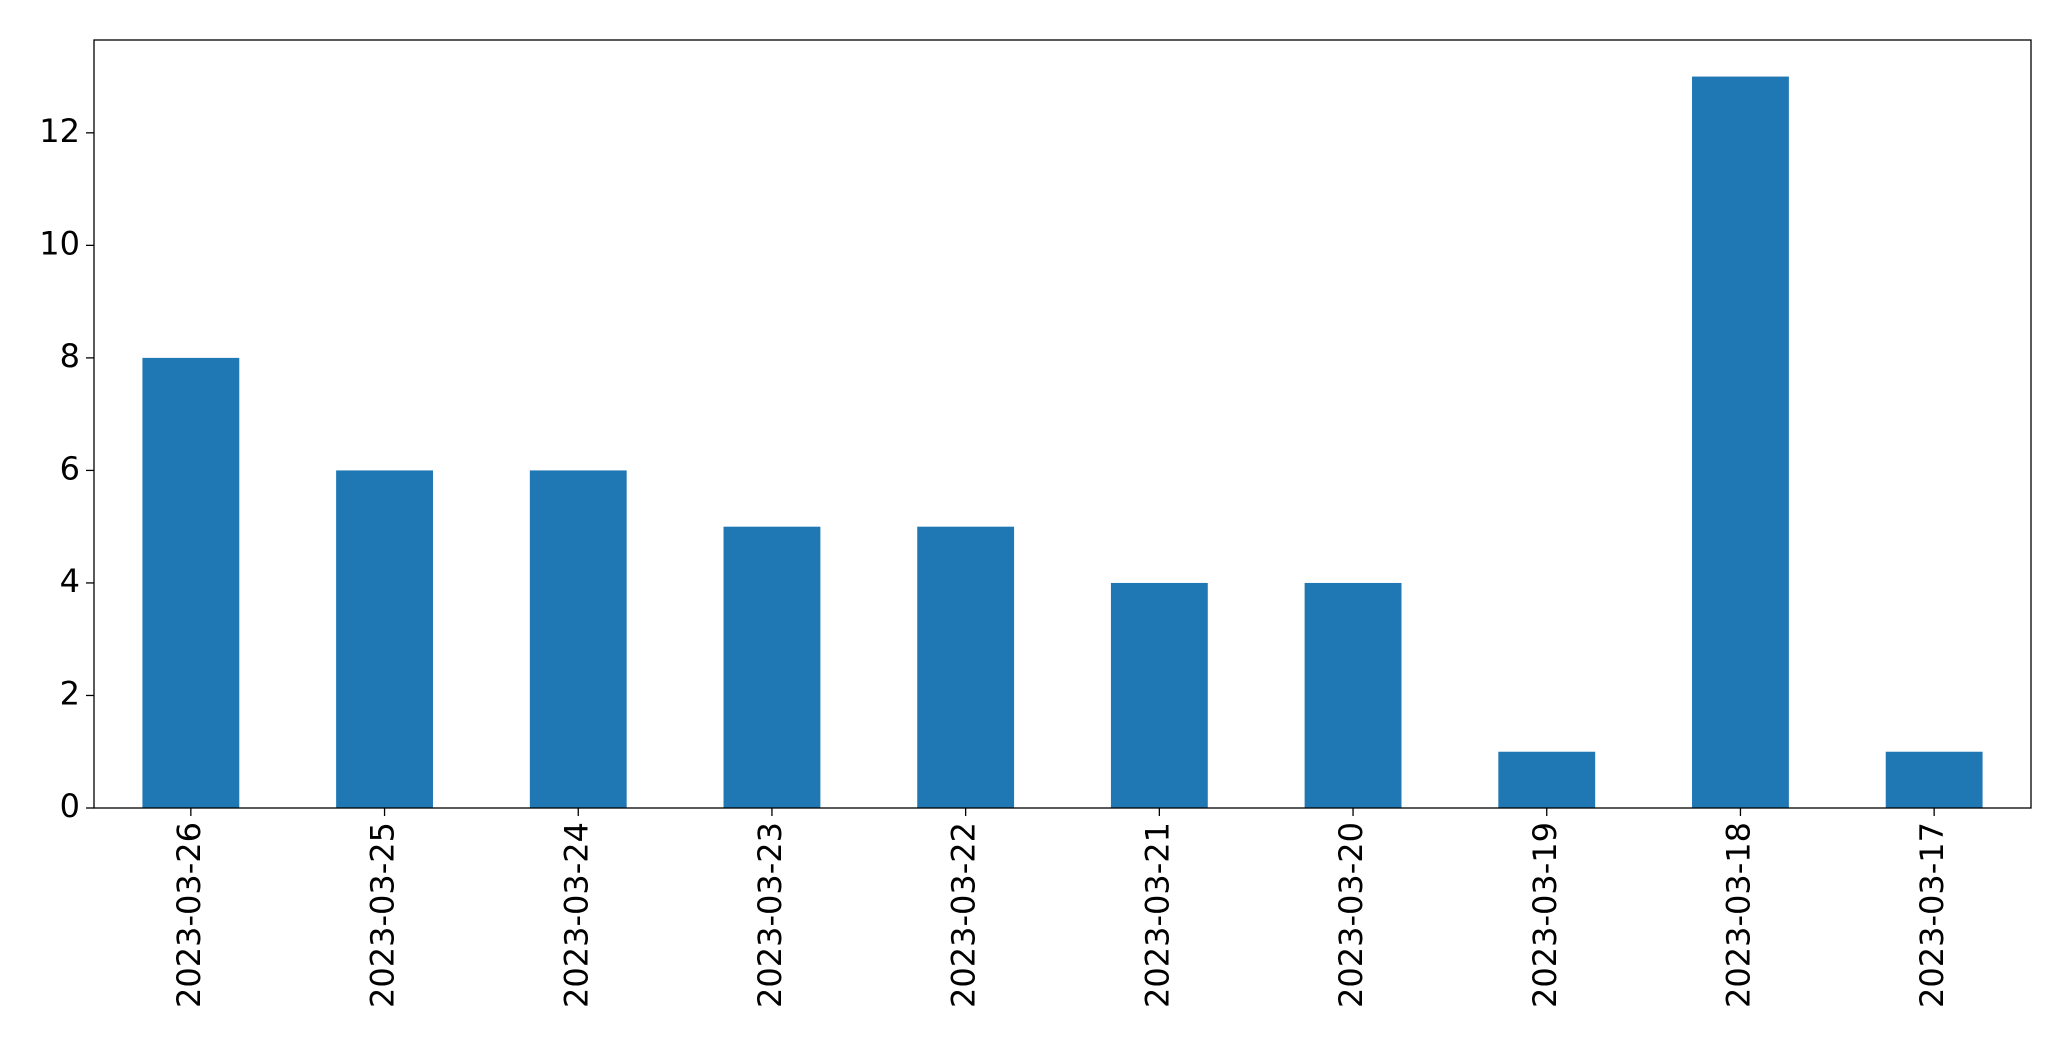 The height and width of the screenshot is (1061, 2071). I want to click on x-tick-label: 2023-03-23, so click(770, 915).